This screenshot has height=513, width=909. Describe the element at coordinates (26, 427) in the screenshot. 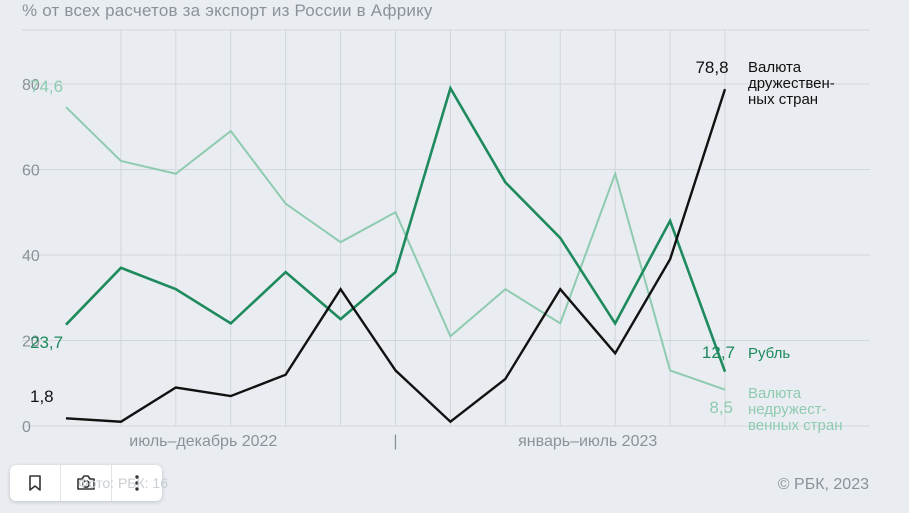

I see `y-tick-label: 0` at that location.